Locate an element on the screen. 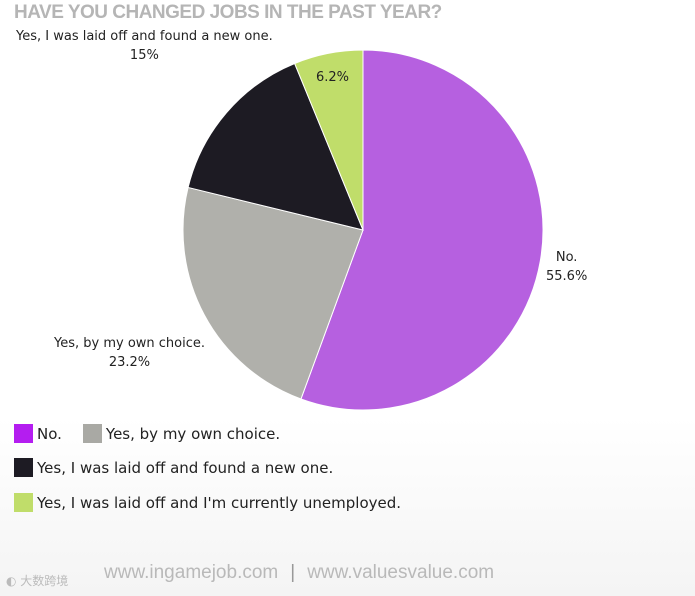 The width and height of the screenshot is (695, 596). legend-label-own-choice: Yes, by my own choice. is located at coordinates (193, 433).